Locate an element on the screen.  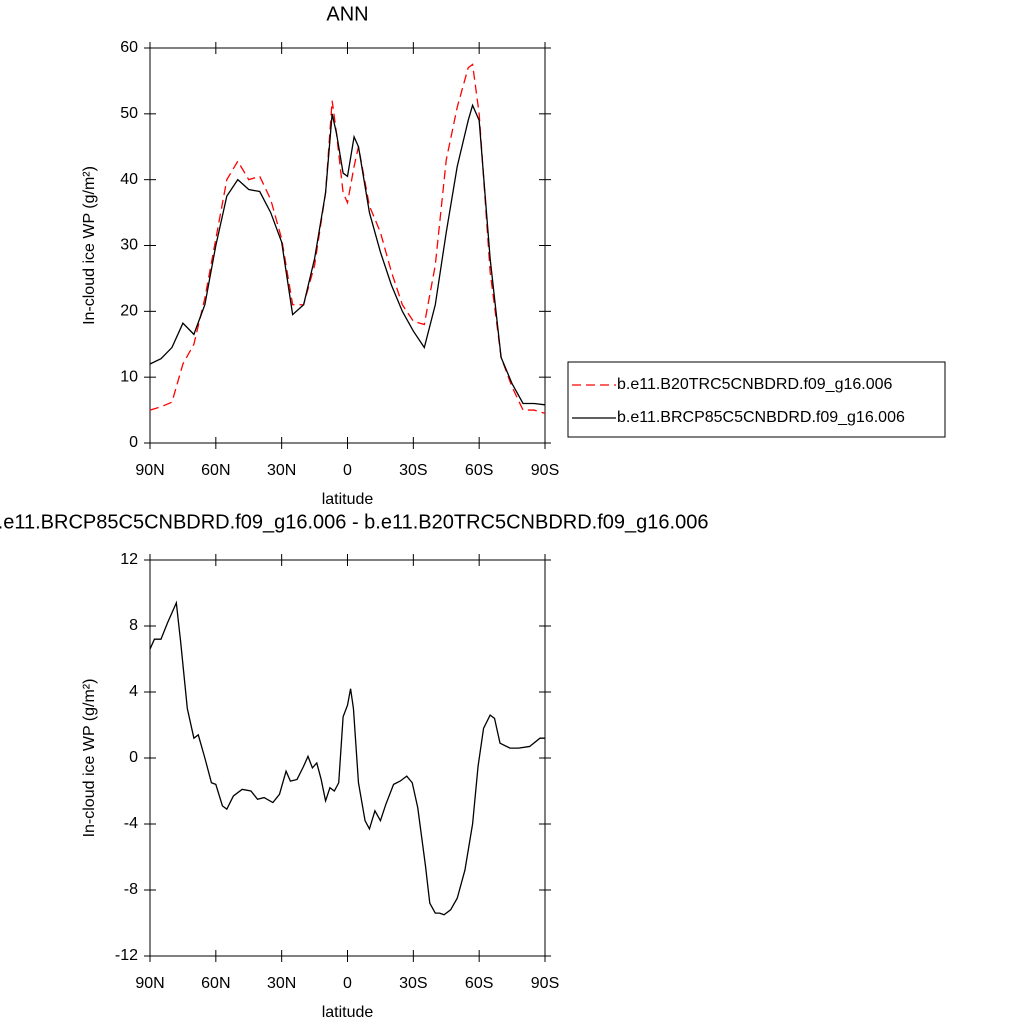
legend-box is located at coordinates (756, 399).